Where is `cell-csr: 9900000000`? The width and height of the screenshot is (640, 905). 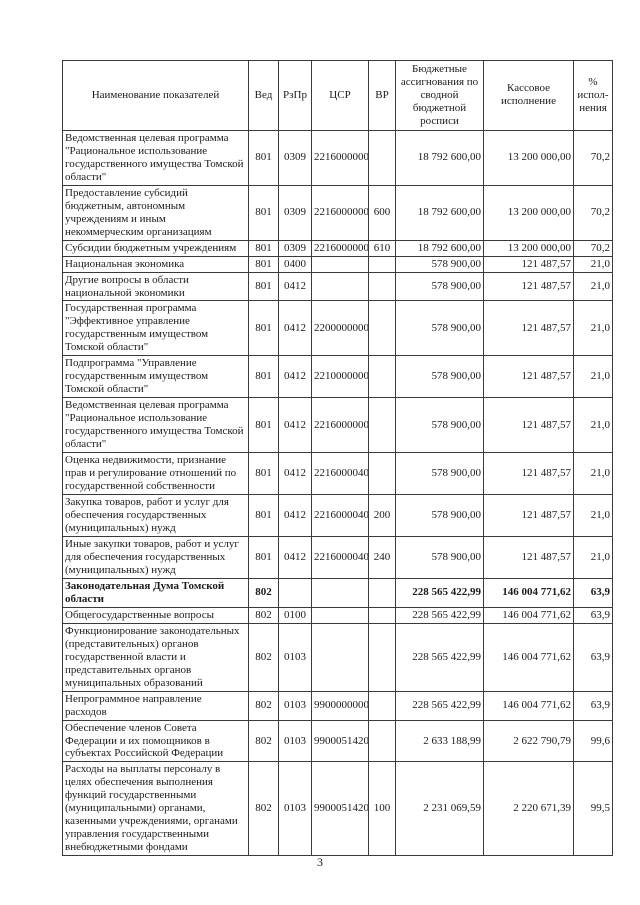
cell-csr: 9900000000 is located at coordinates (340, 705).